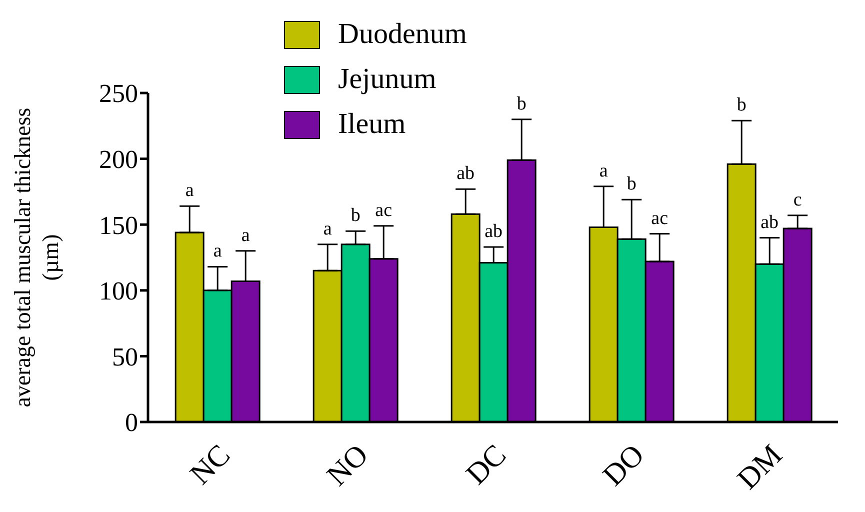 This screenshot has width=865, height=512. I want to click on legend-label: Ileum, so click(372, 124).